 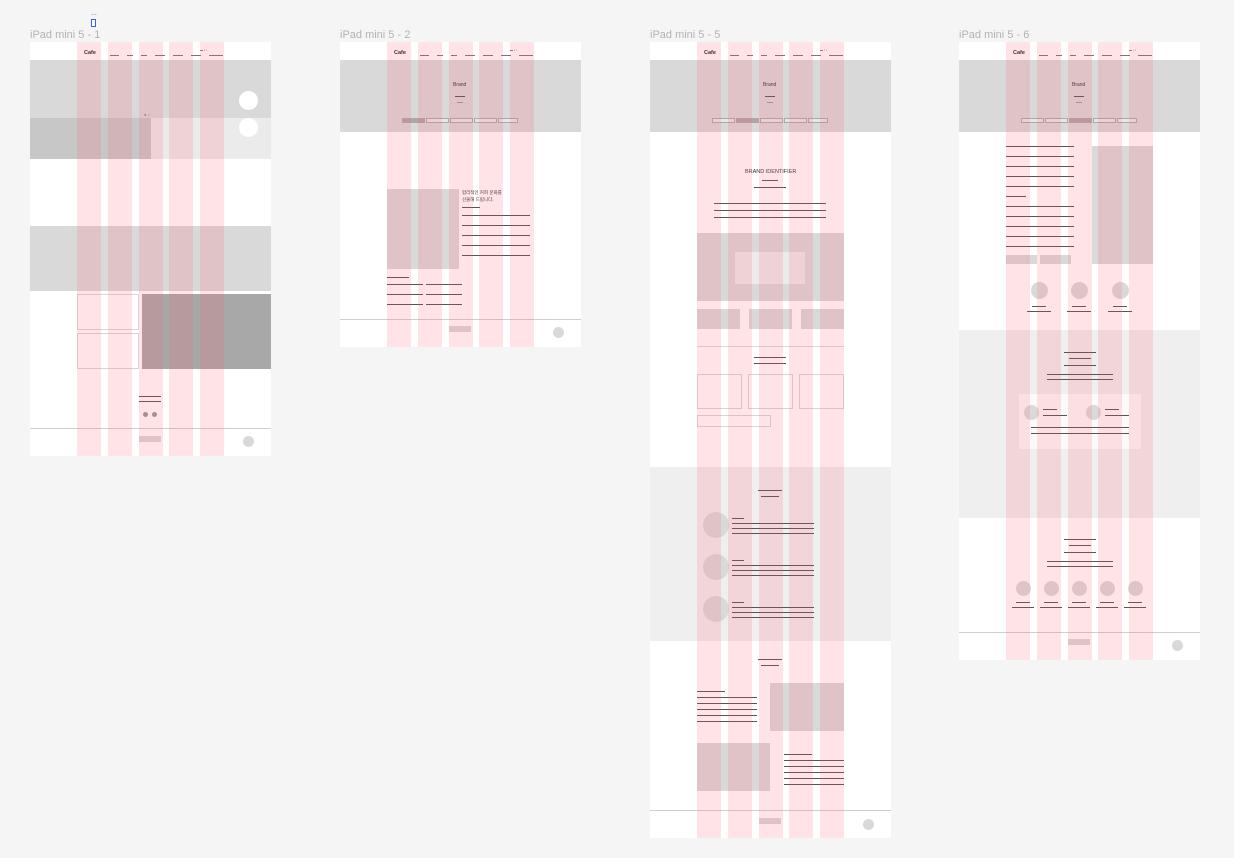 I want to click on frame-label: iPad mini 5 - 1, so click(x=65, y=35).